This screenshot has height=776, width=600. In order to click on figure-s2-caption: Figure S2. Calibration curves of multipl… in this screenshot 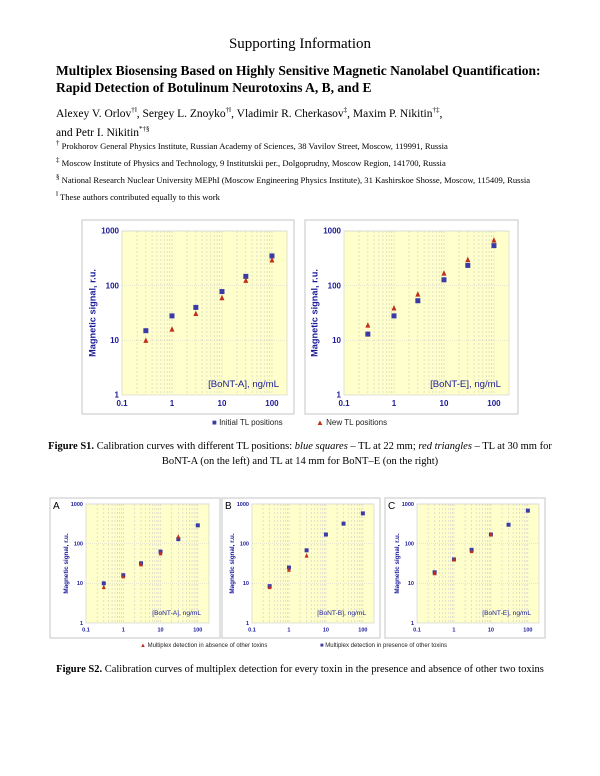, I will do `click(300, 669)`.